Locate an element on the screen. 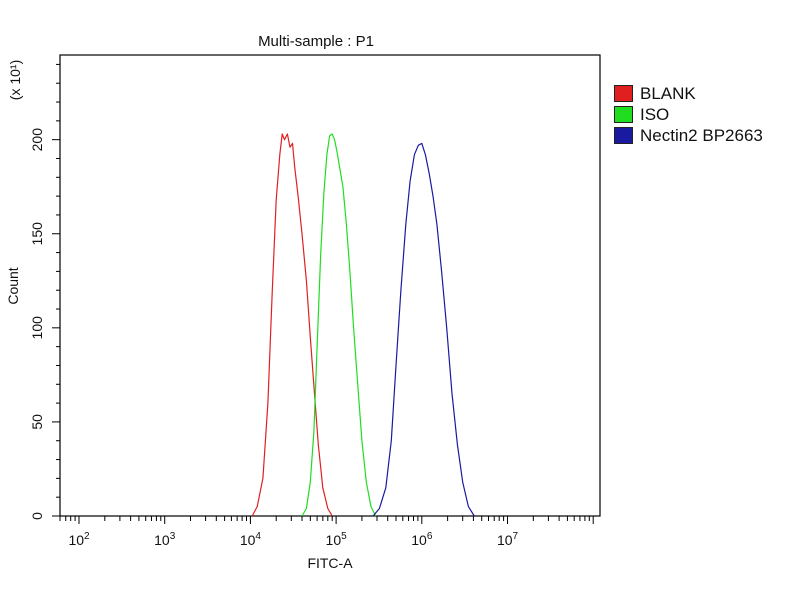 The image size is (800, 600). x-tick-label: 10⁴ is located at coordinates (251, 539).